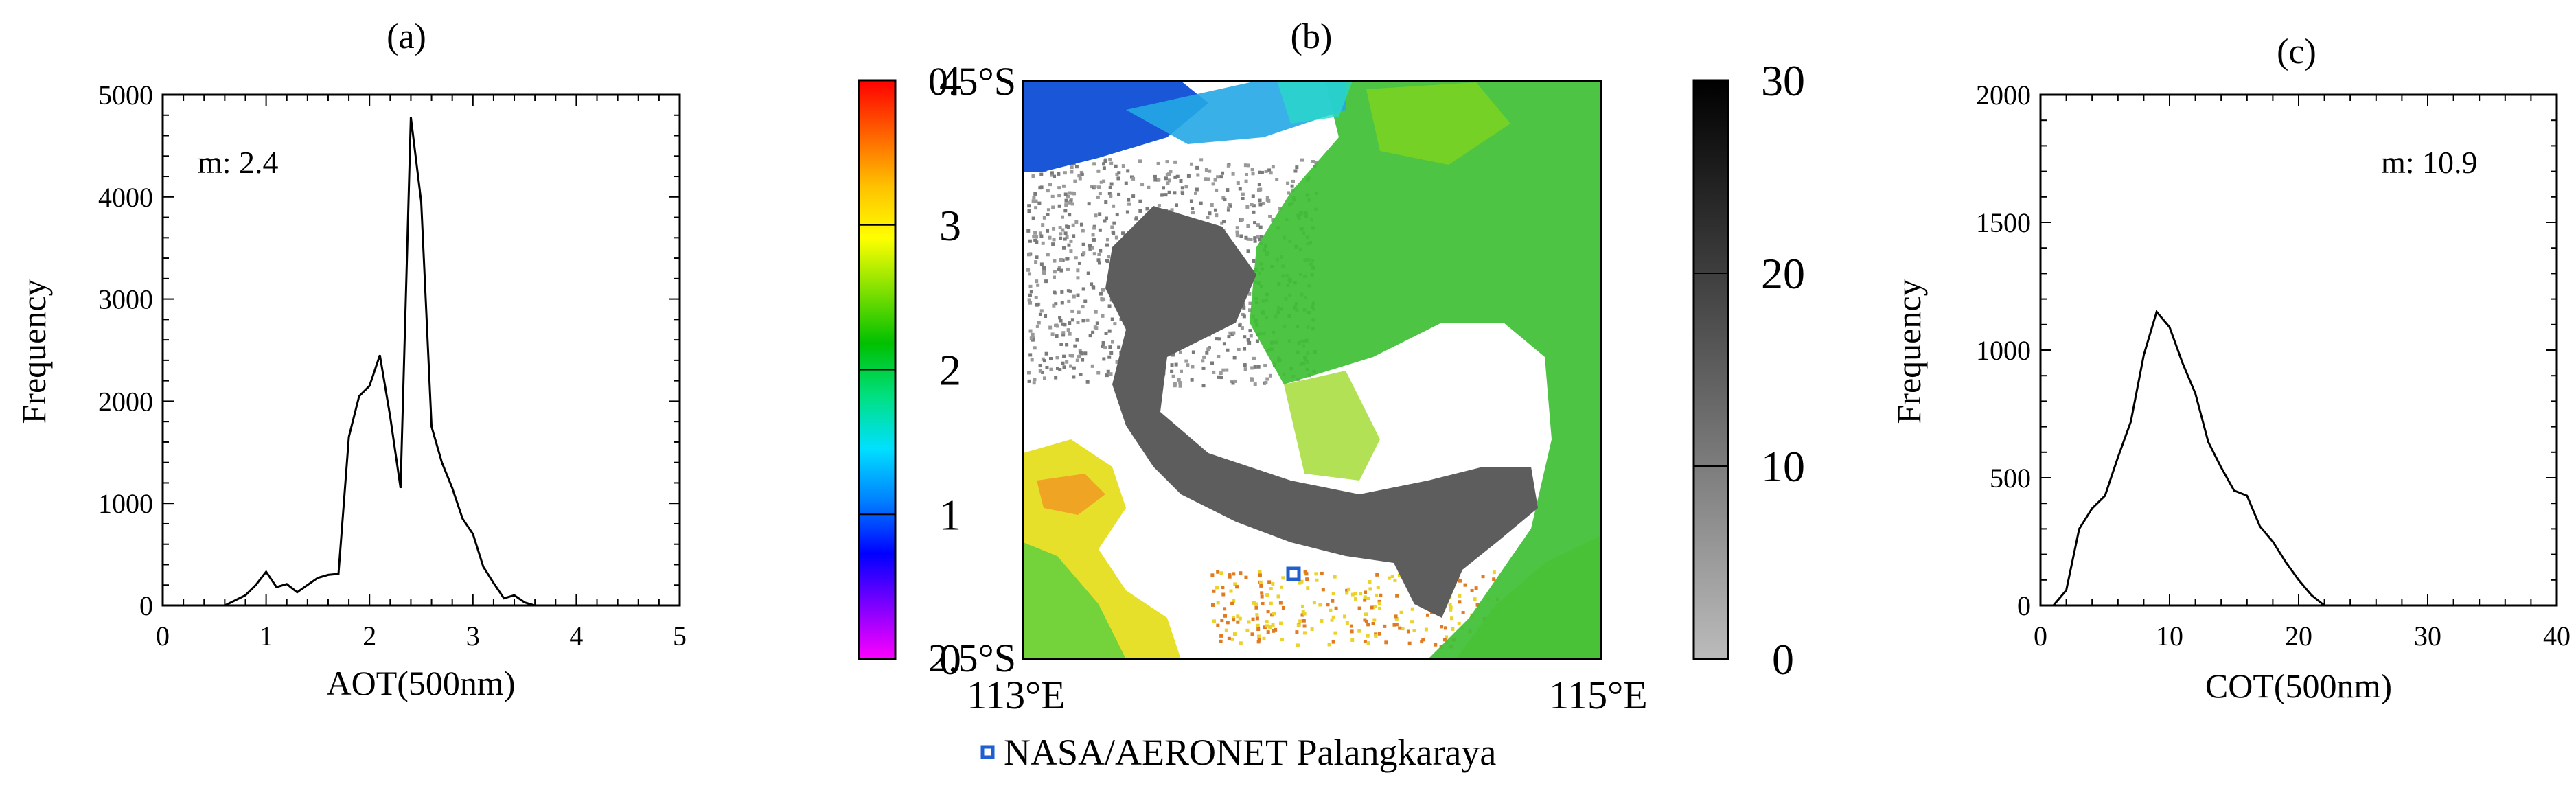 The width and height of the screenshot is (2576, 797). Describe the element at coordinates (146, 605) in the screenshot. I see `panel-a-y-tick-label: 0` at that location.